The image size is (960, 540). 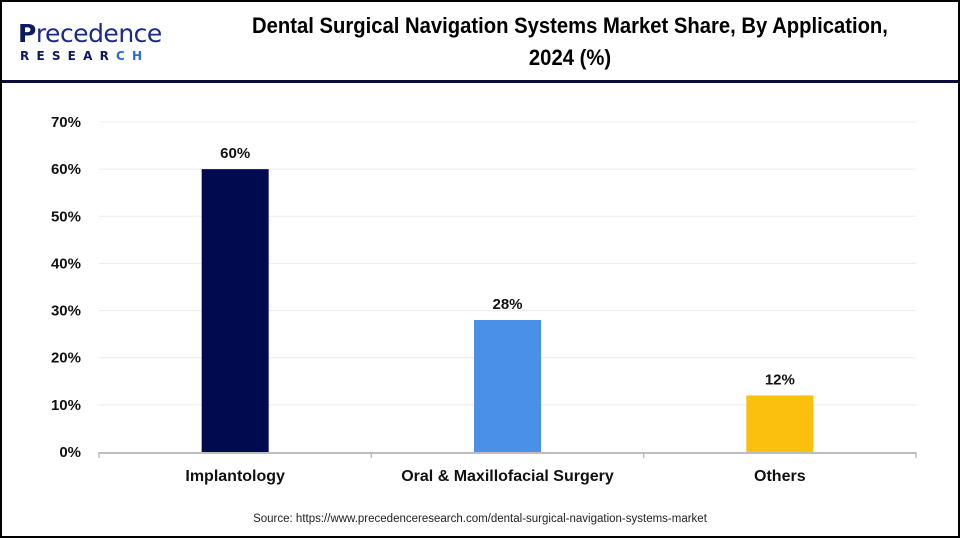 I want to click on precedence-research-logo: Precedence RESEARCH, so click(x=90, y=42).